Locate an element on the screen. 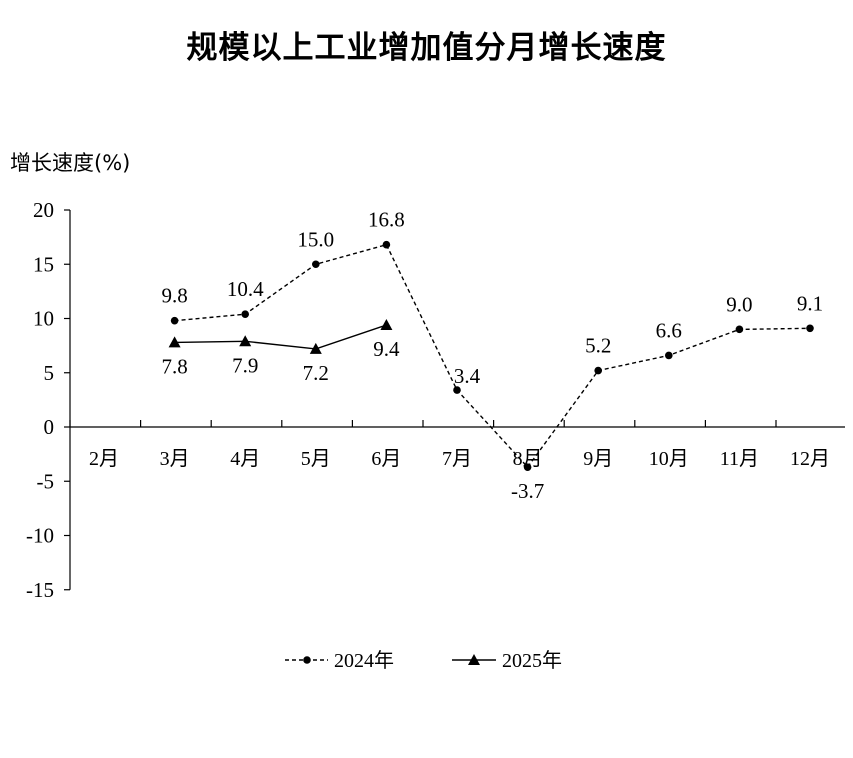 The width and height of the screenshot is (853, 758). x-tick-label: 5月 is located at coordinates (316, 459).